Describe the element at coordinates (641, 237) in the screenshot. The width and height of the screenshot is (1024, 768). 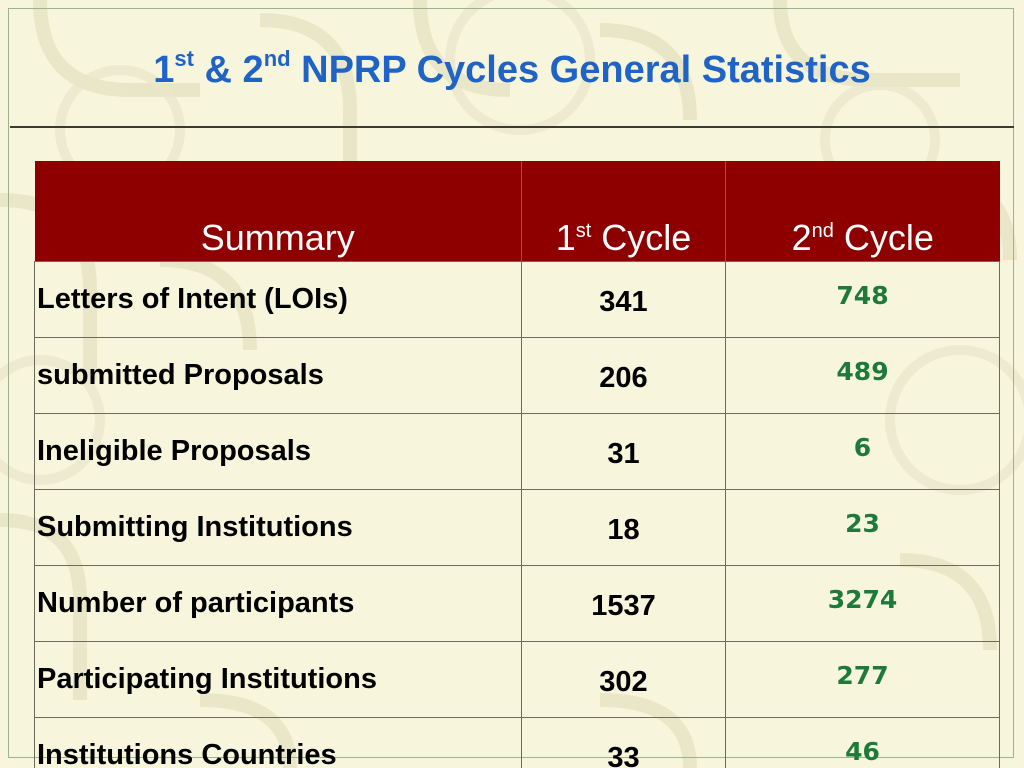
I see `header-first-cycle-word: Cycle` at that location.